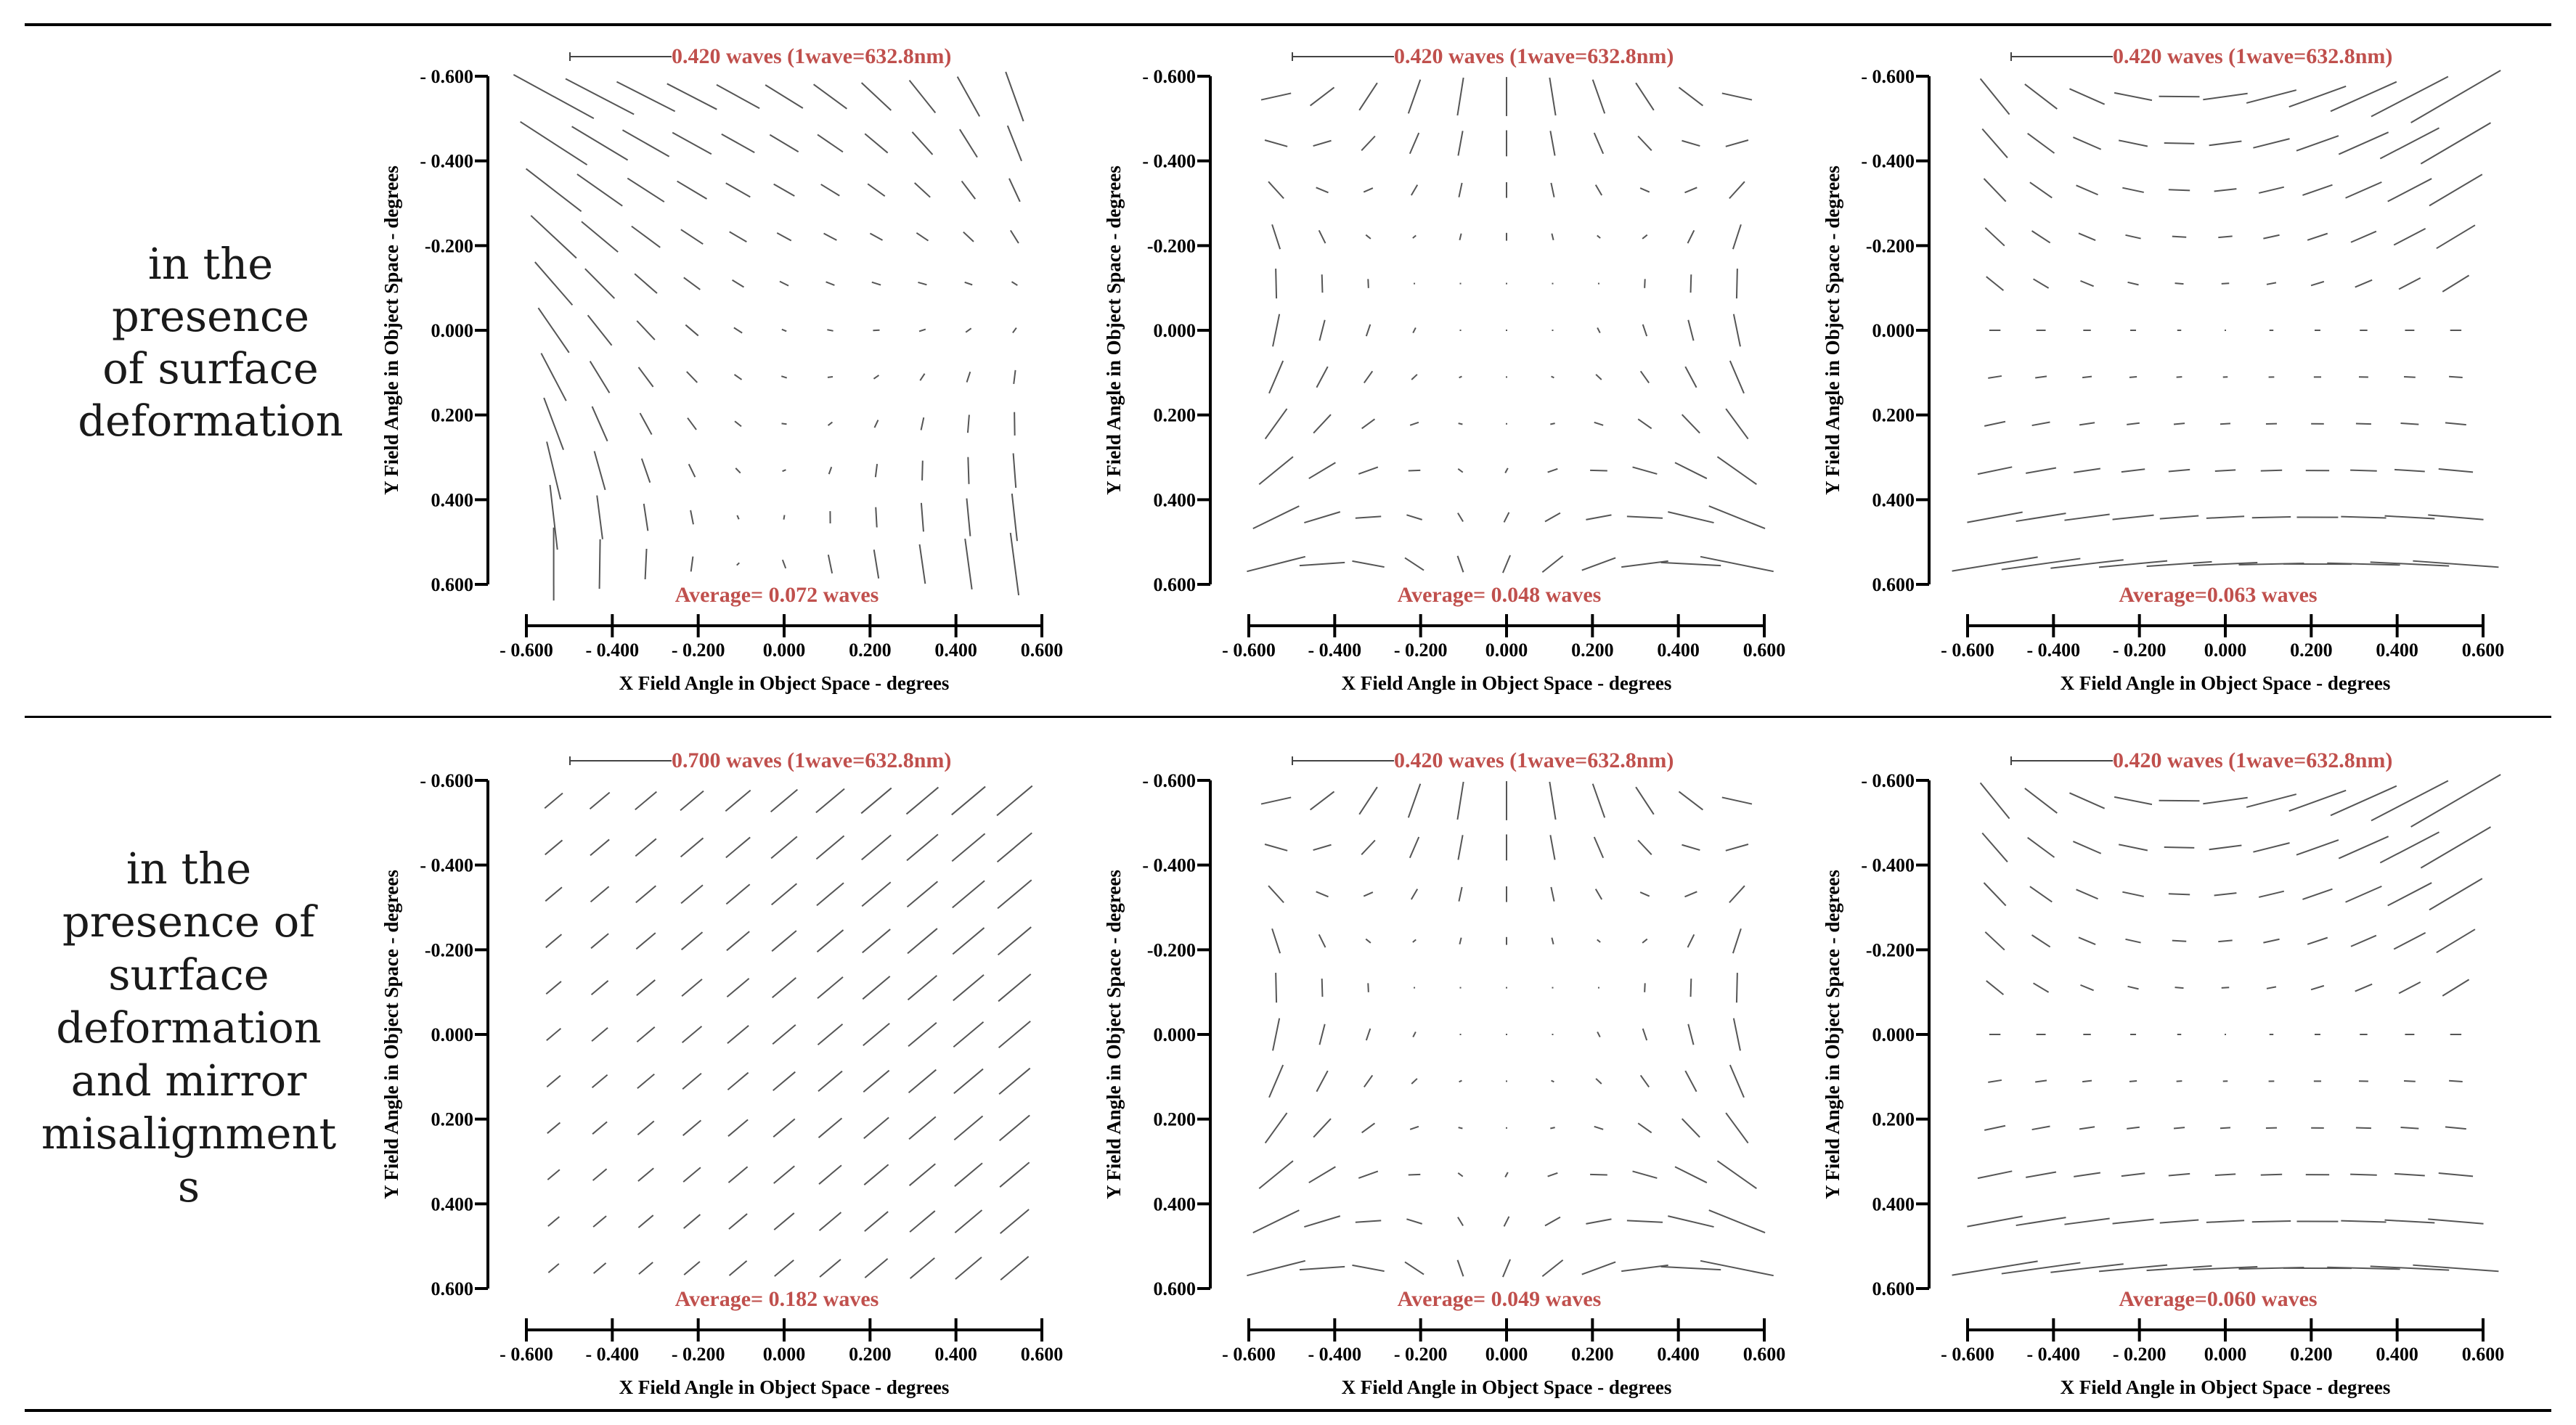 The width and height of the screenshot is (2576, 1425). Describe the element at coordinates (1288, 717) in the screenshot. I see `table-middle-rule` at that location.